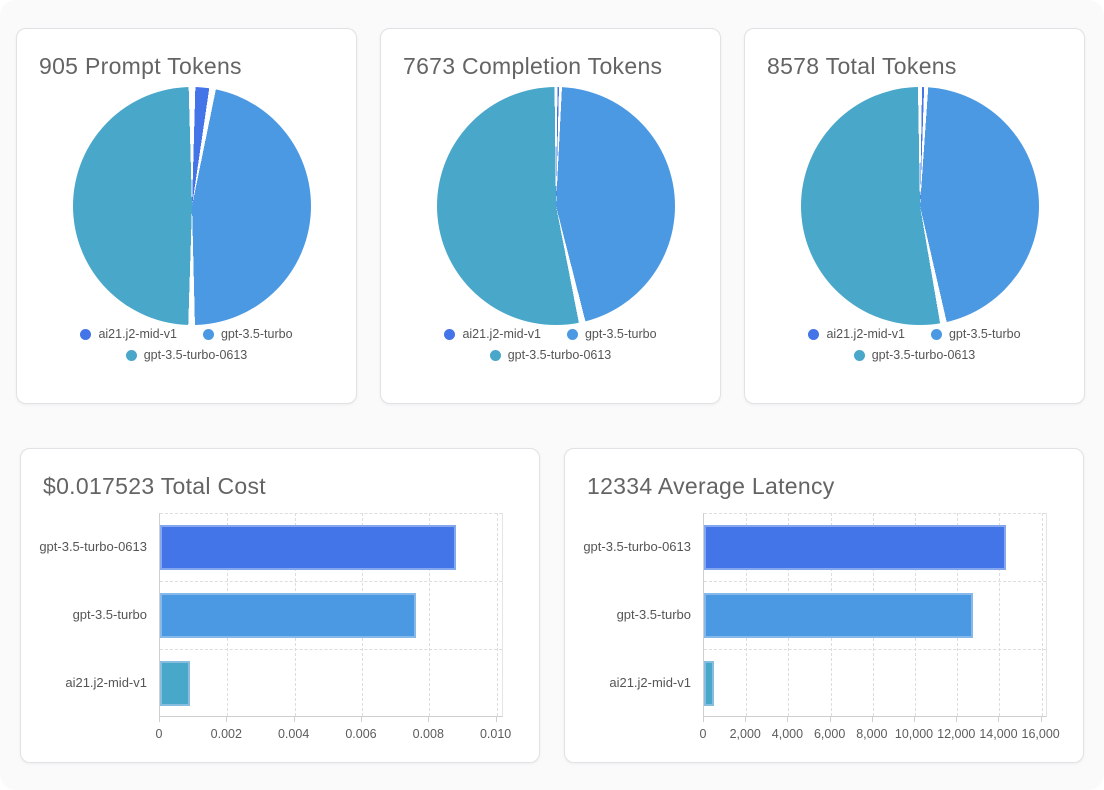  What do you see at coordinates (711, 486) in the screenshot?
I see `average-latency-title: 12334 Average Latency` at bounding box center [711, 486].